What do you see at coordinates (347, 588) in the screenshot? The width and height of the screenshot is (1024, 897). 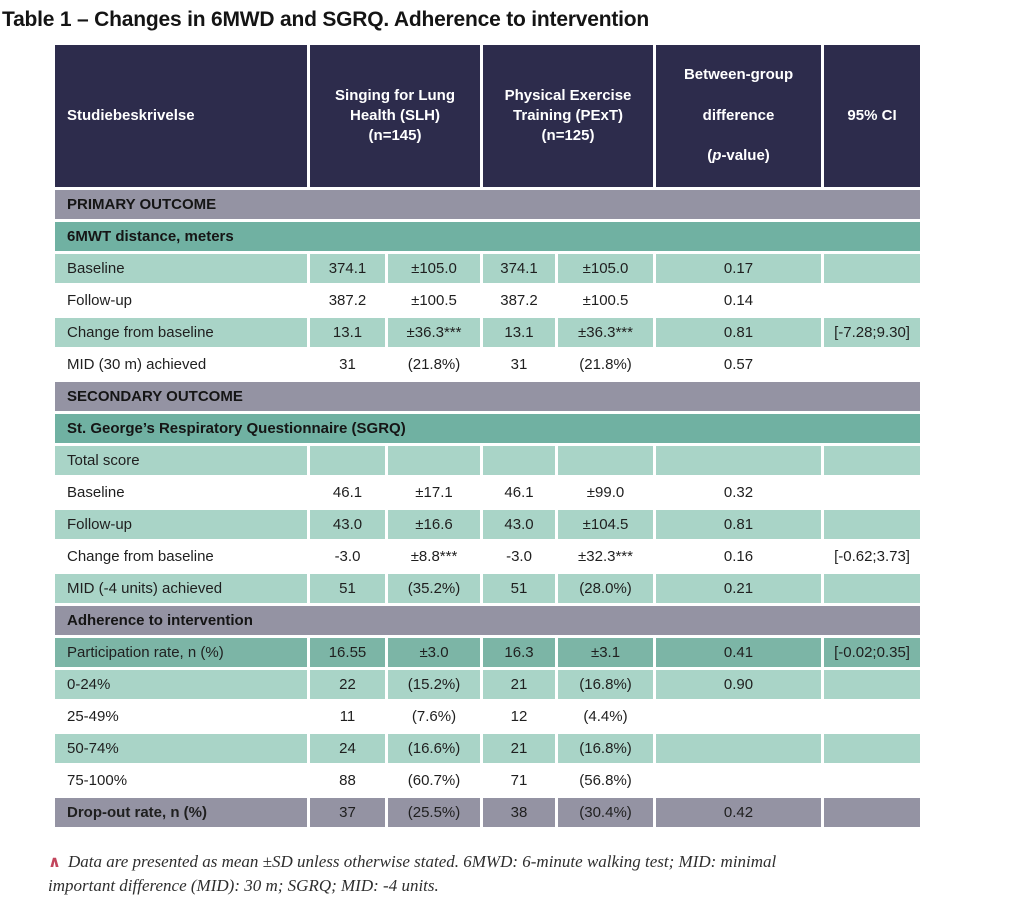 I see `slh-mean-cell: 51` at bounding box center [347, 588].